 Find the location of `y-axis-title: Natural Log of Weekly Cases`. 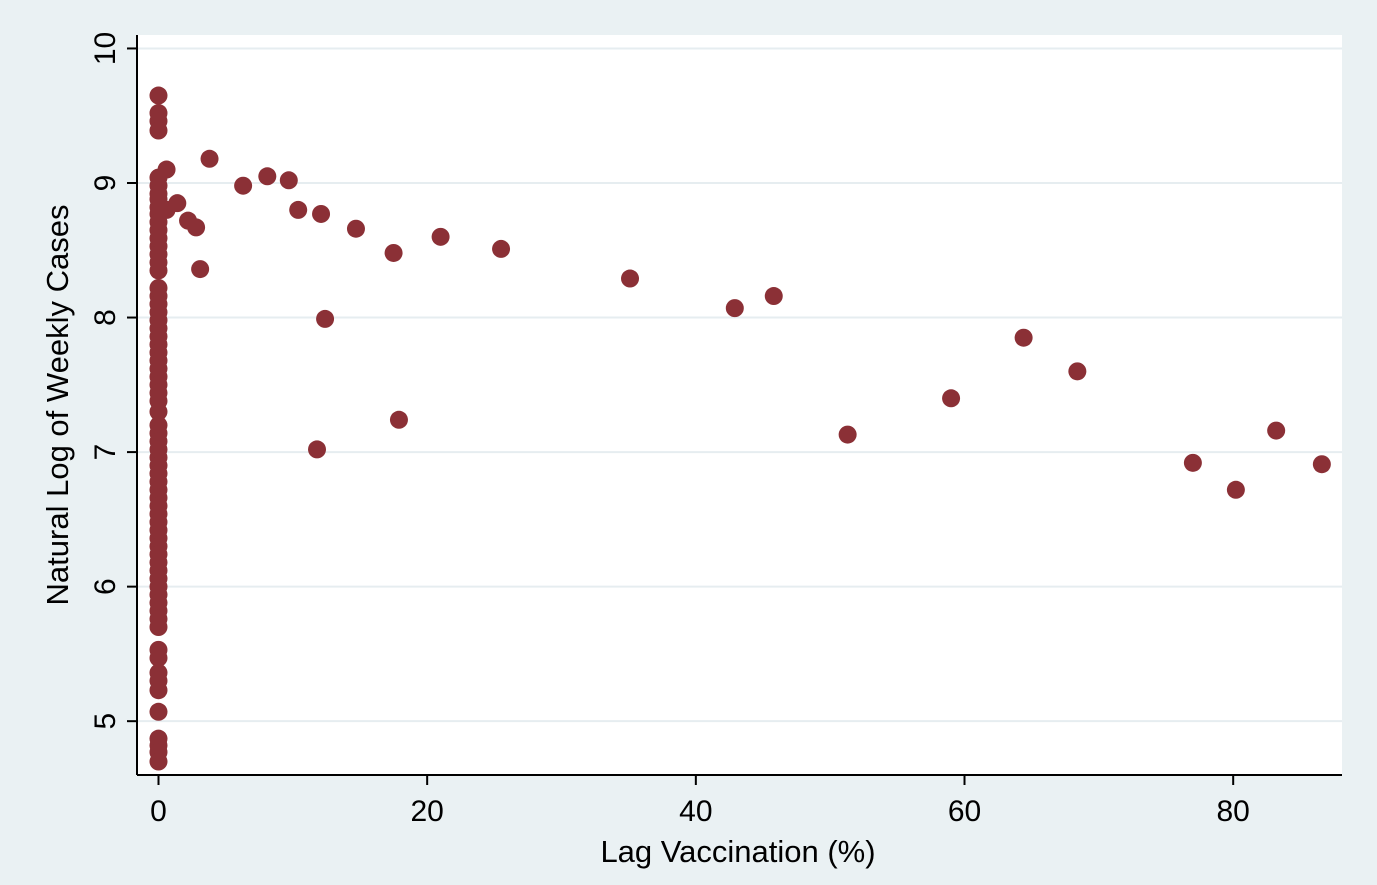

y-axis-title: Natural Log of Weekly Cases is located at coordinates (57, 405).